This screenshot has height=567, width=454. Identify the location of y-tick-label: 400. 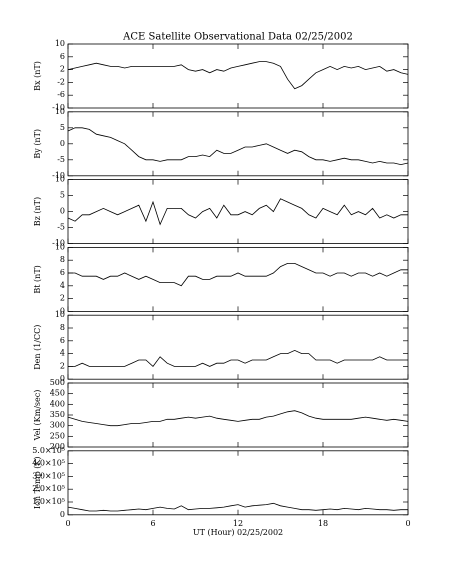
(57, 403).